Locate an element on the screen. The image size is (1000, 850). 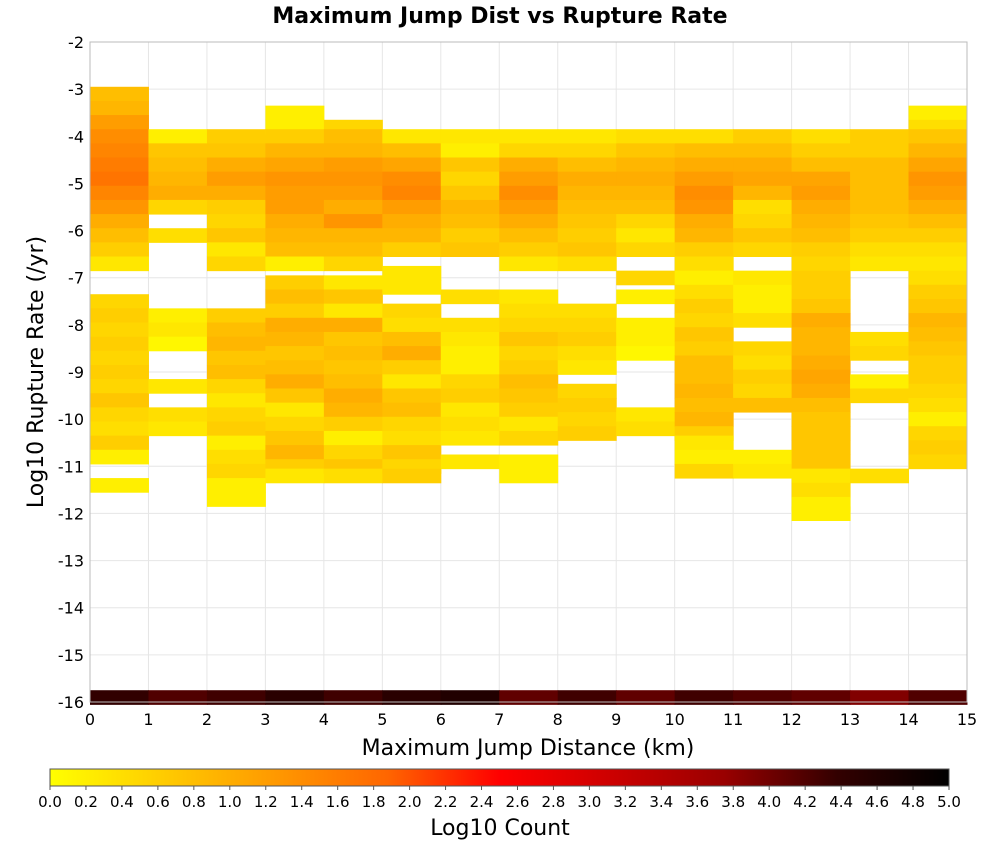
colorbar-tick-label: 3.2 is located at coordinates (625, 802).